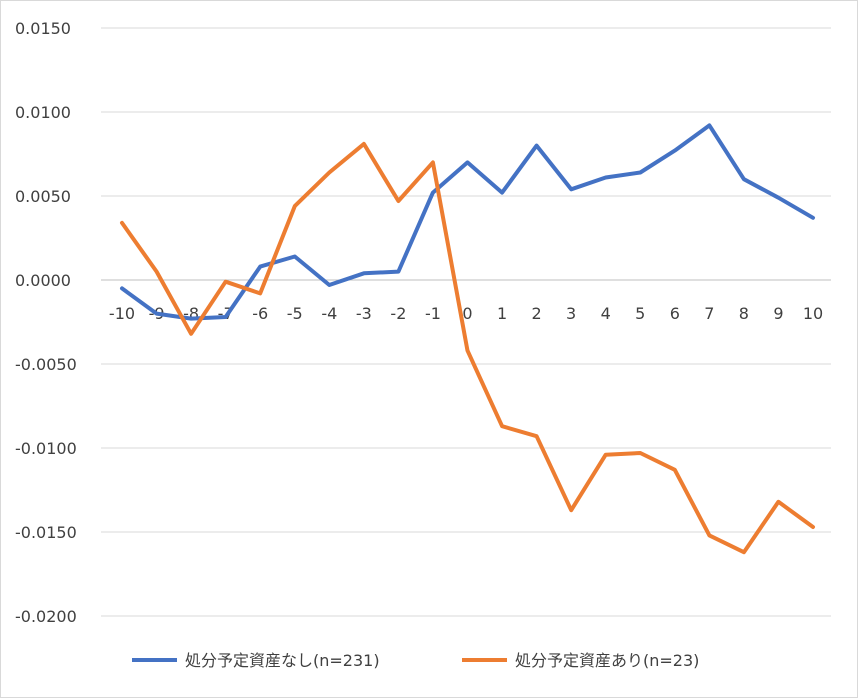 Image resolution: width=858 pixels, height=699 pixels. What do you see at coordinates (813, 313) in the screenshot?
I see `x-tick-label: 10` at bounding box center [813, 313].